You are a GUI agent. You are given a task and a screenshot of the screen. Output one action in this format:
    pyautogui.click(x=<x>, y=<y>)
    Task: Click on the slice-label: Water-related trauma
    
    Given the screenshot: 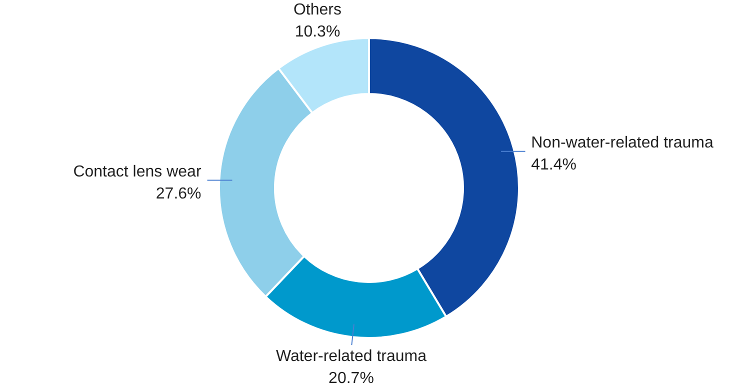 What is the action you would take?
    pyautogui.click(x=351, y=357)
    